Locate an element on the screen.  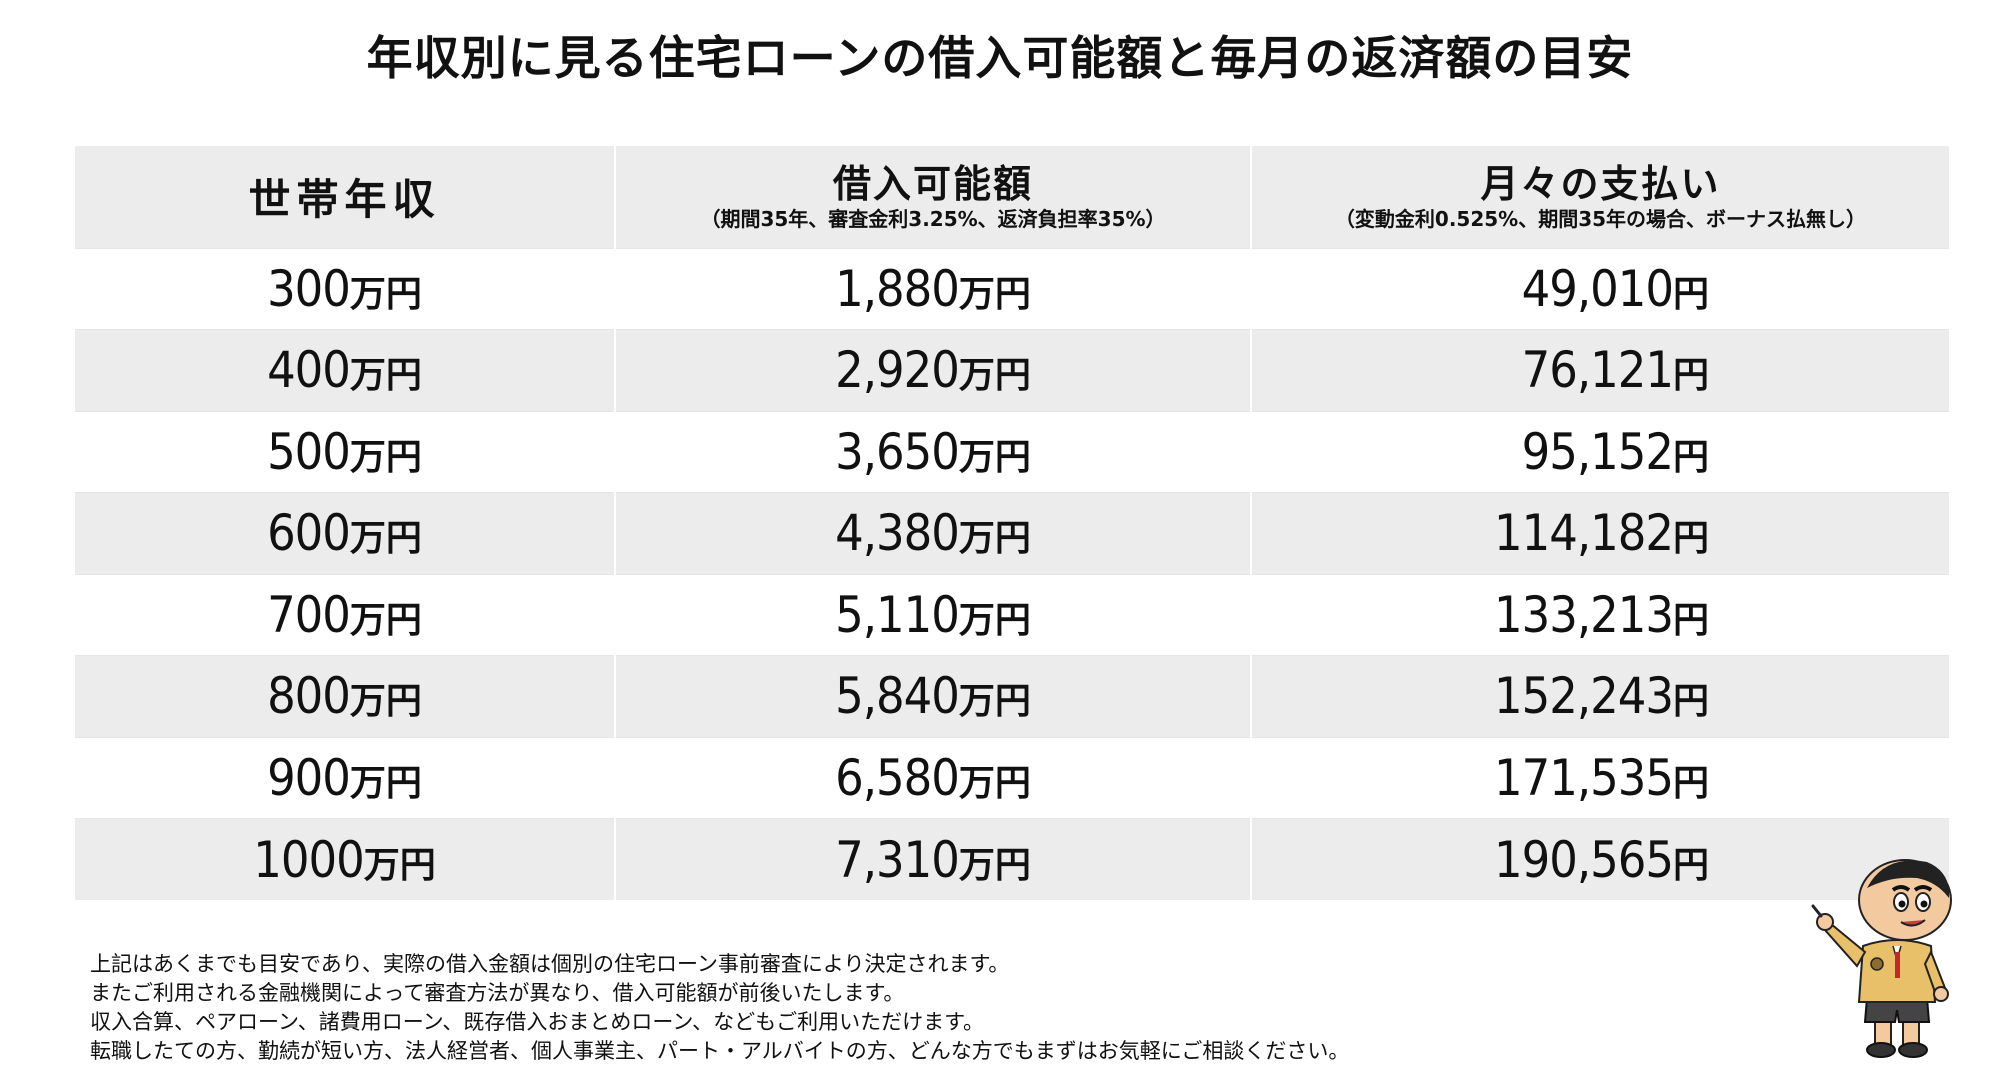
header-income-label: 世帯年収 is located at coordinates (344, 200).